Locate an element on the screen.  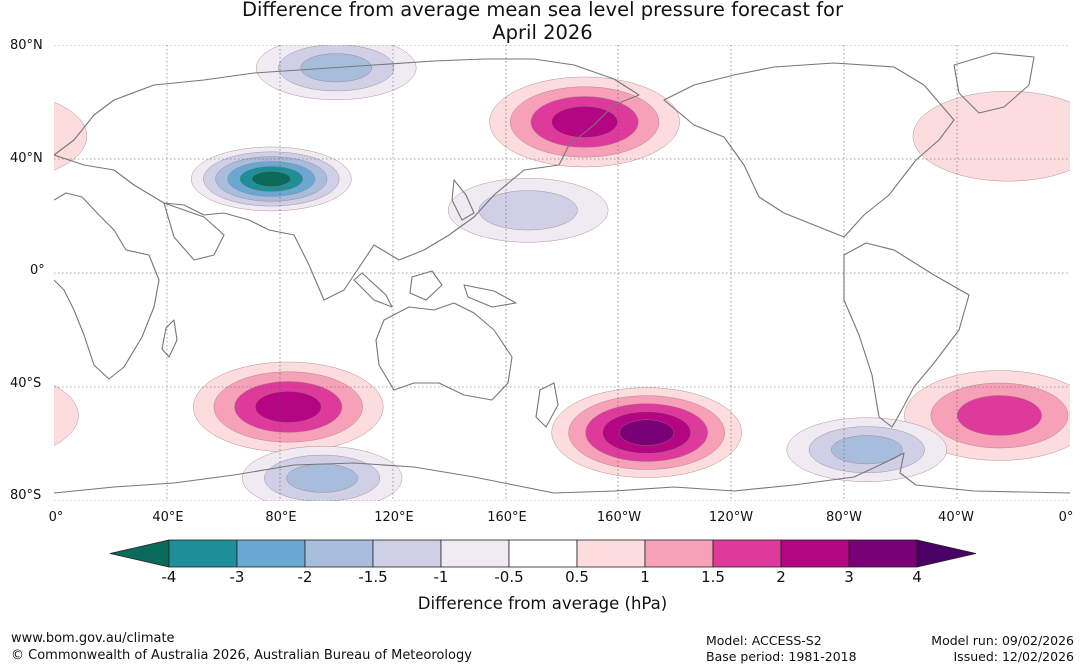
coastline-borneo is located at coordinates (426, 285).